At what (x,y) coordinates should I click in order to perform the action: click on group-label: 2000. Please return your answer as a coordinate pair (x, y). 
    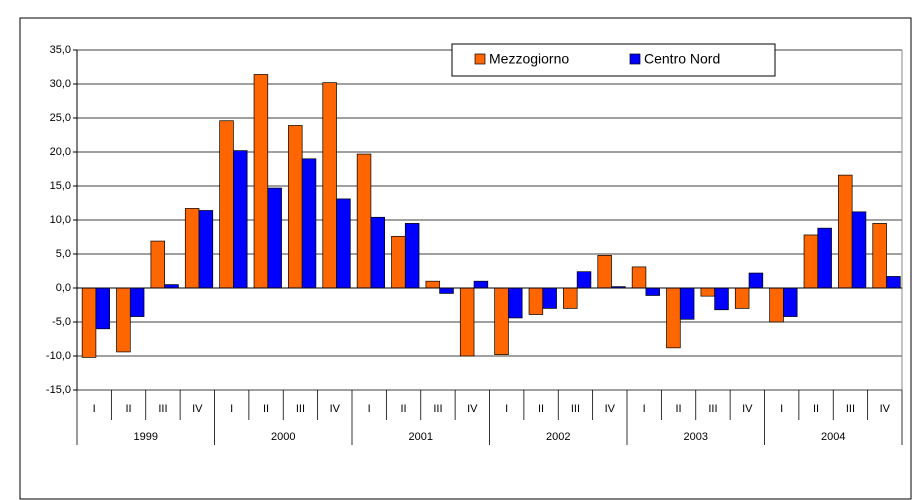
    Looking at the image, I should click on (283, 437).